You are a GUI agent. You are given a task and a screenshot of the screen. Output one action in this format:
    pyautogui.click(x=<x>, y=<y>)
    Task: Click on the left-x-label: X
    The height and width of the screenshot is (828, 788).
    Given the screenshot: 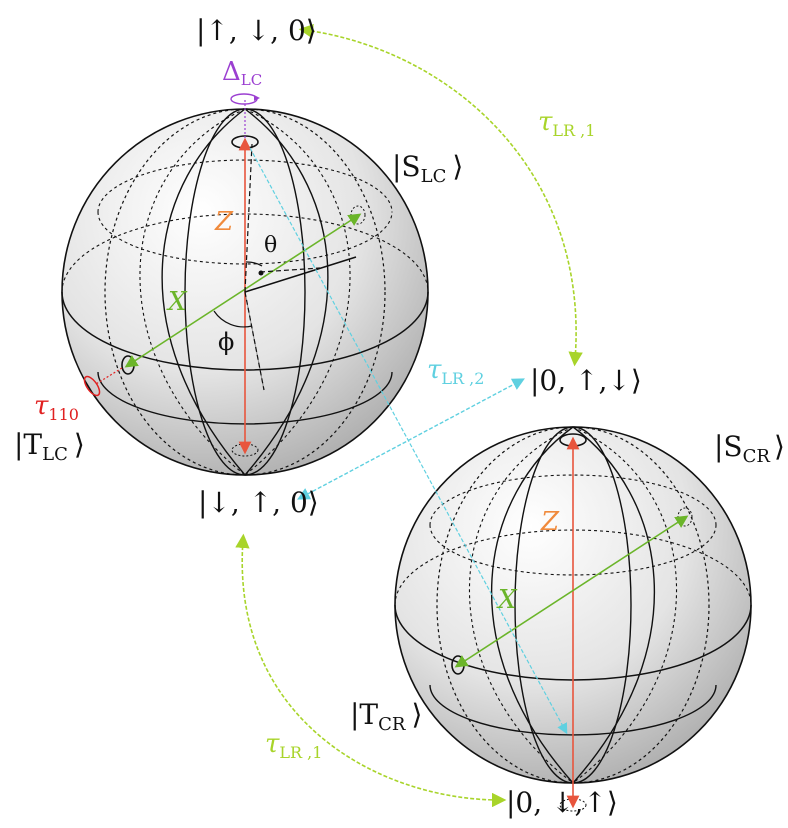 What is the action you would take?
    pyautogui.click(x=177, y=302)
    